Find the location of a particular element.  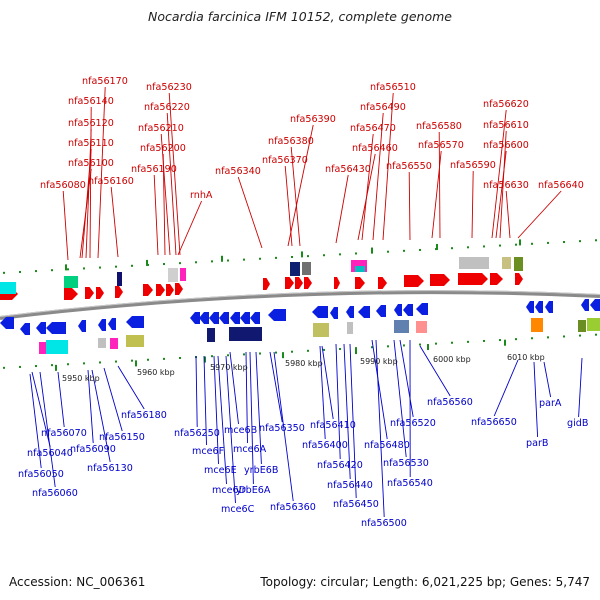

forward-gene-label: nfa56230 is located at coordinates (169, 87).